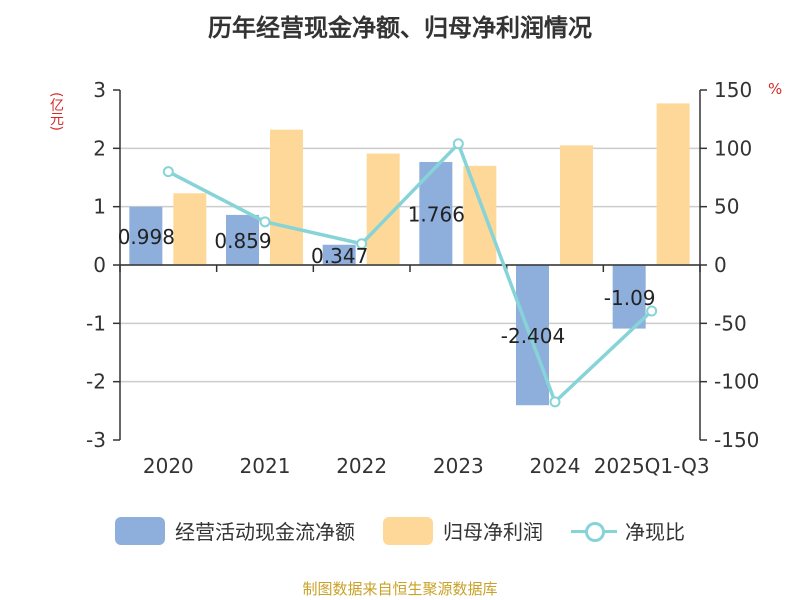 The image size is (800, 600). What do you see at coordinates (99, 148) in the screenshot?
I see `left-axis-tick-label: 2` at bounding box center [99, 148].